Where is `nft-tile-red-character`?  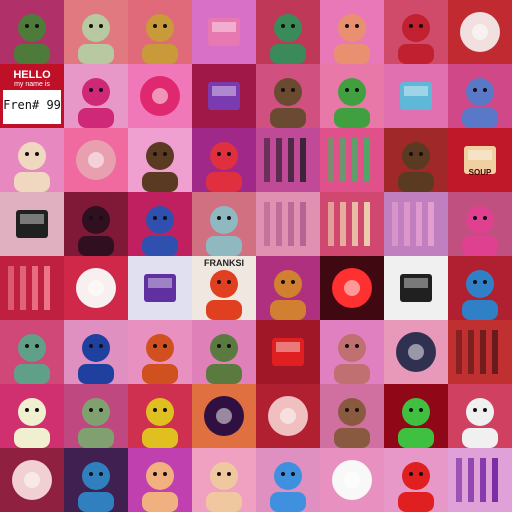
nft-tile-red-character is located at coordinates (416, 480).